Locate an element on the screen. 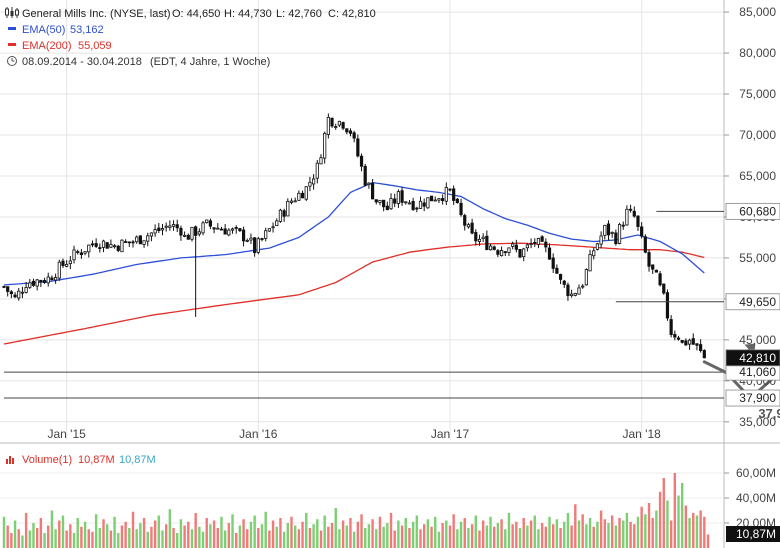 The width and height of the screenshot is (780, 548). ema50-label: EMA(50) is located at coordinates (43, 30).